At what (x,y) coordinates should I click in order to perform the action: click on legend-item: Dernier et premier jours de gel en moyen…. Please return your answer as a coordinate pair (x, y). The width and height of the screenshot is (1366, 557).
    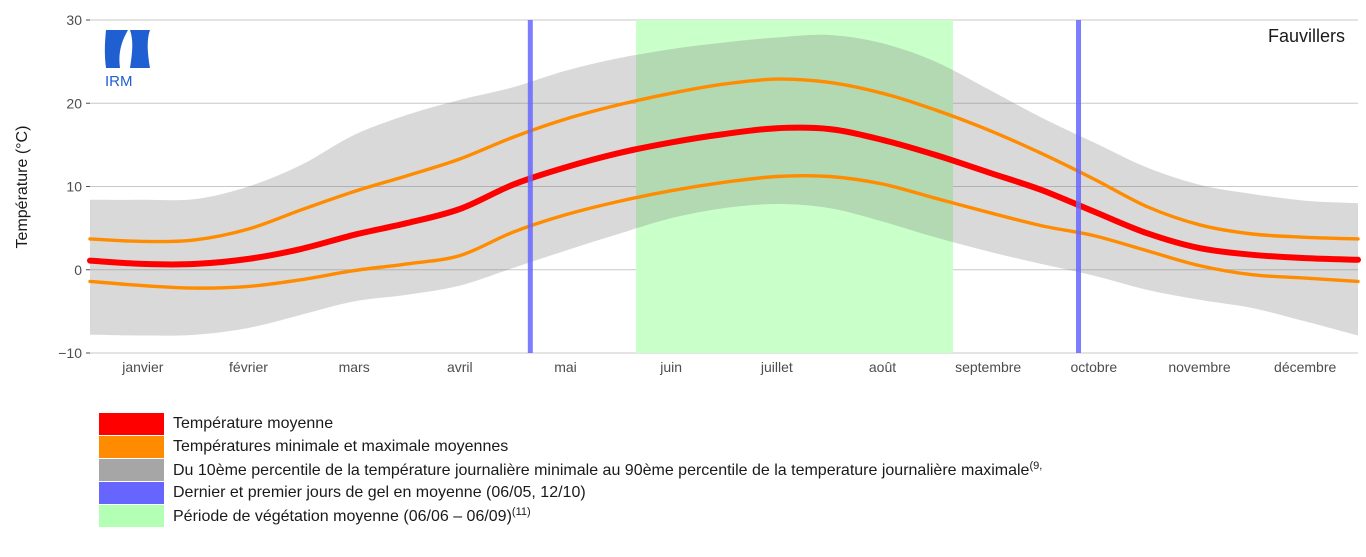
    Looking at the image, I should click on (570, 492).